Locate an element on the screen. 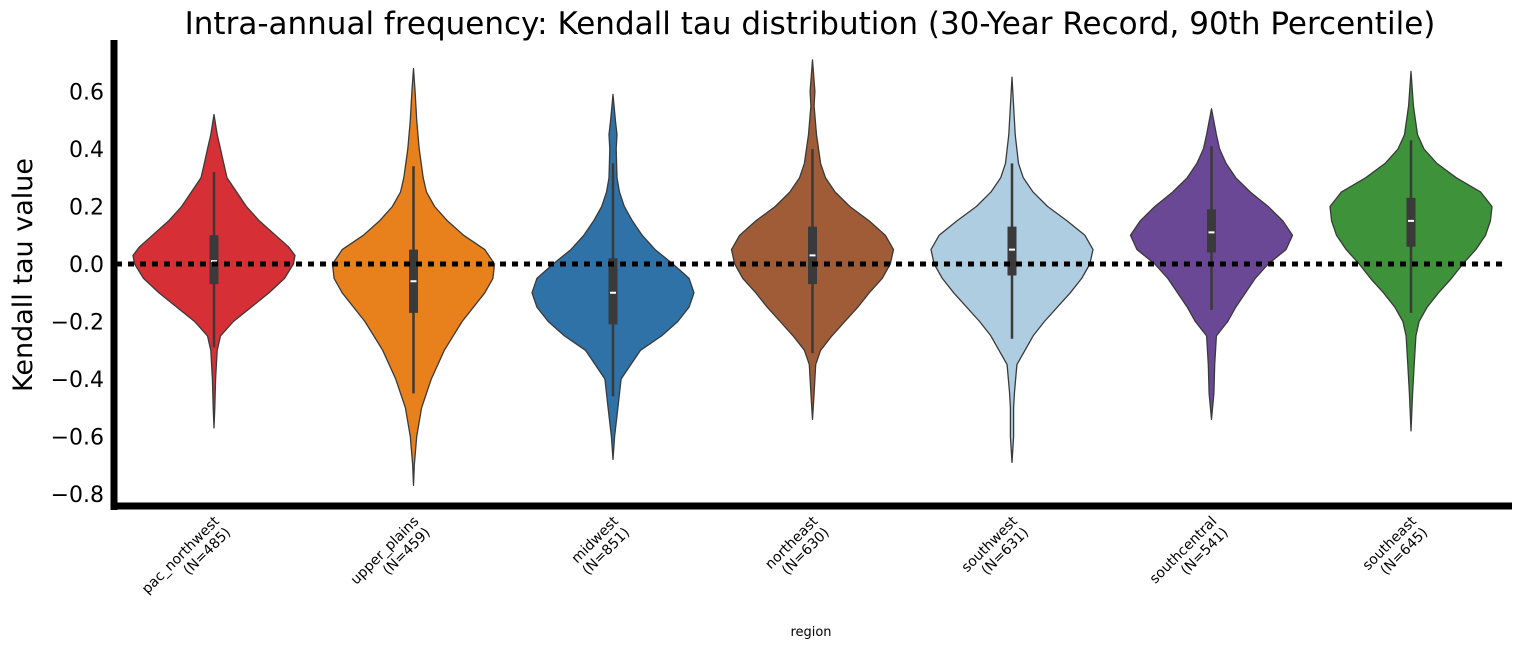 Image resolution: width=1519 pixels, height=648 pixels. violin-pac_northwest is located at coordinates (214, 271).